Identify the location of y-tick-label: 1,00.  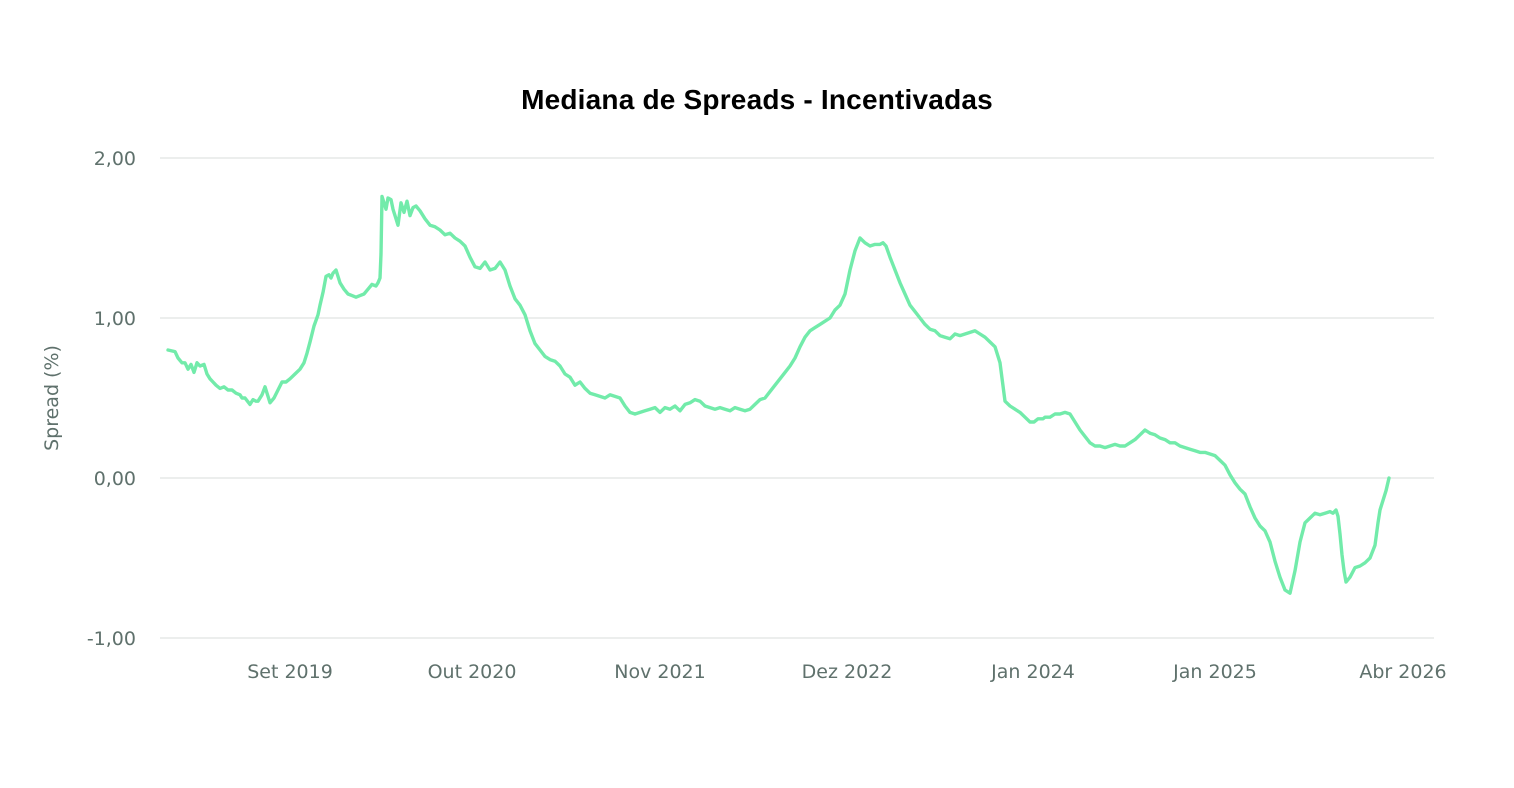
(115, 319).